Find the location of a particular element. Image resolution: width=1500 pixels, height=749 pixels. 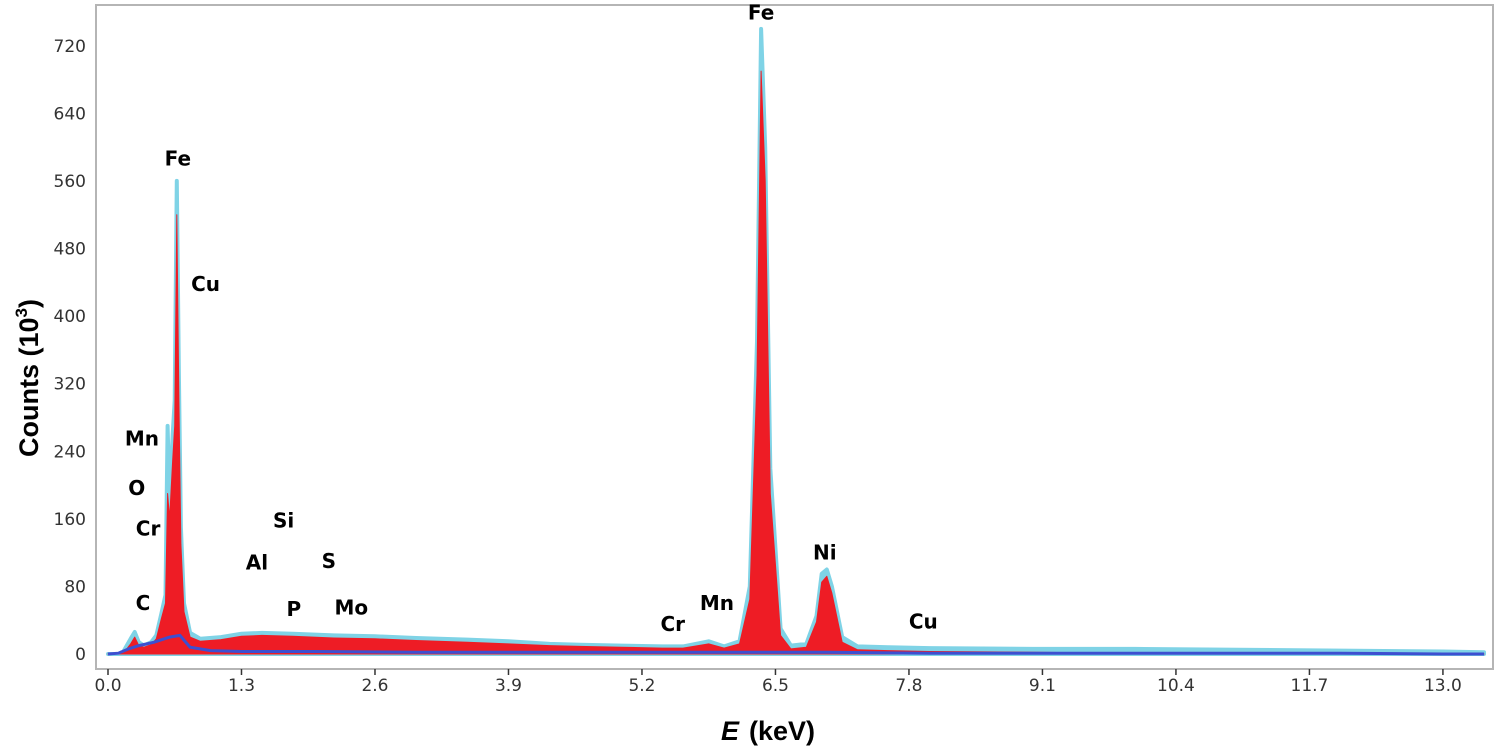

y-axis-title-base: Counts (10 is located at coordinates (29, 387).